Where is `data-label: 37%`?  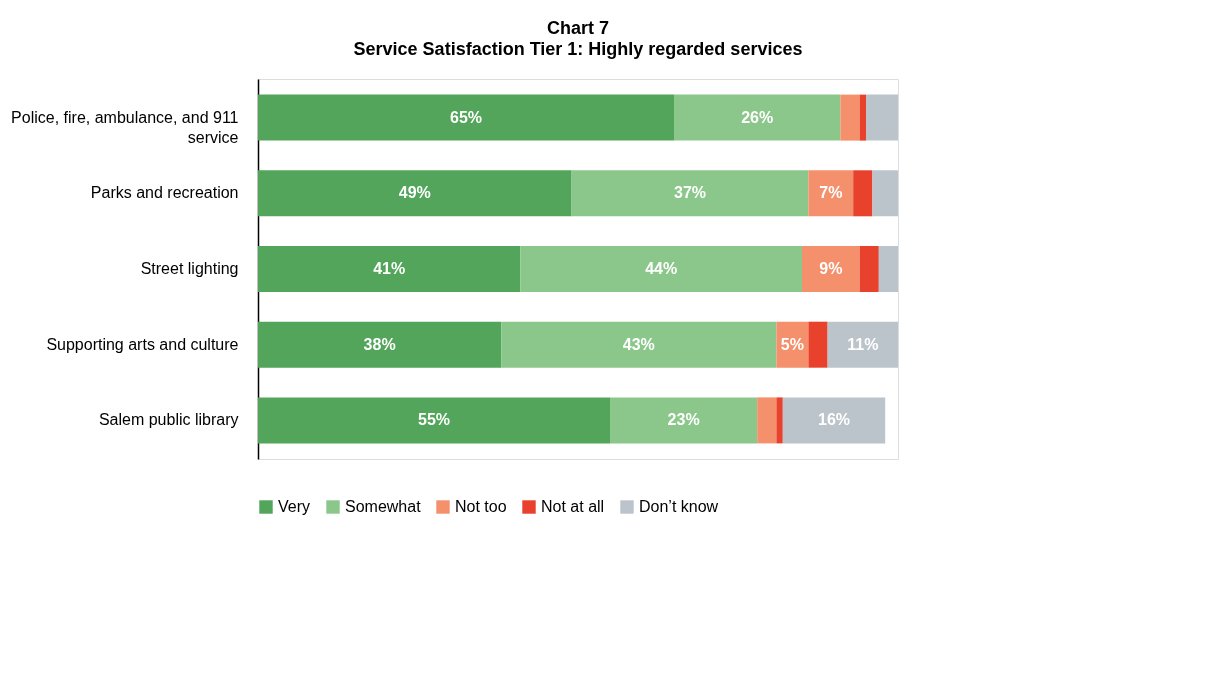
data-label: 37% is located at coordinates (690, 193).